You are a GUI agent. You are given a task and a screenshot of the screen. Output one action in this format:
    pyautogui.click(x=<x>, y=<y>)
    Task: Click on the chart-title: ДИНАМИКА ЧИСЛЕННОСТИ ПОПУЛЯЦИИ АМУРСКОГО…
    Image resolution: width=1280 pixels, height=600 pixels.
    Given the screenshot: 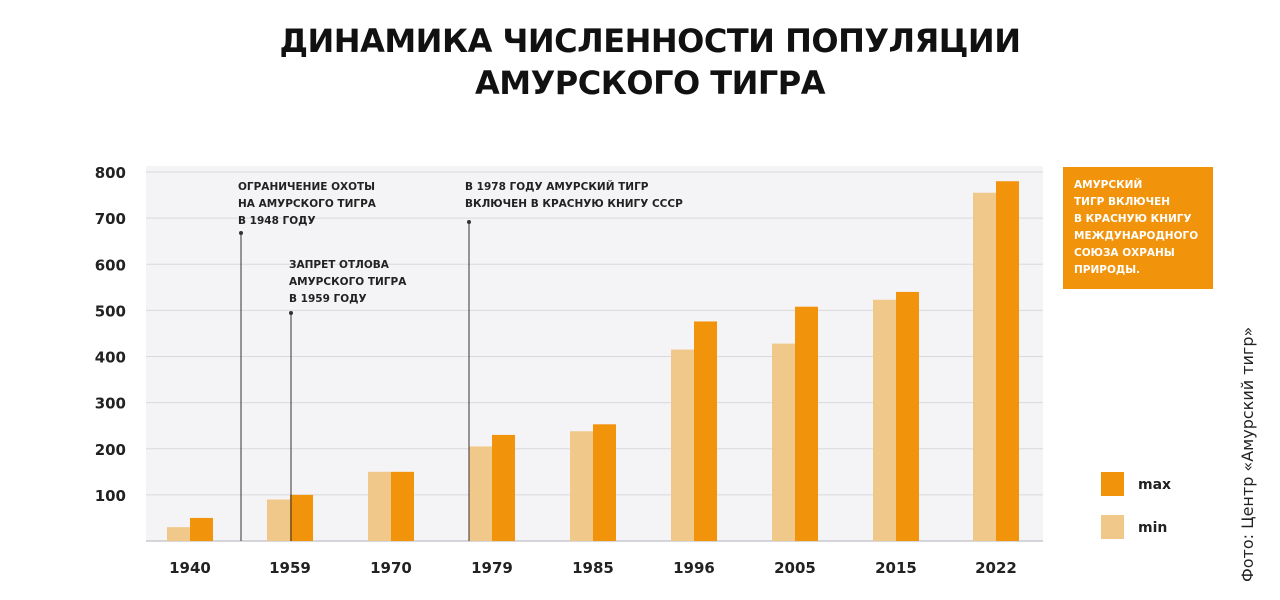 What is the action you would take?
    pyautogui.click(x=640, y=62)
    